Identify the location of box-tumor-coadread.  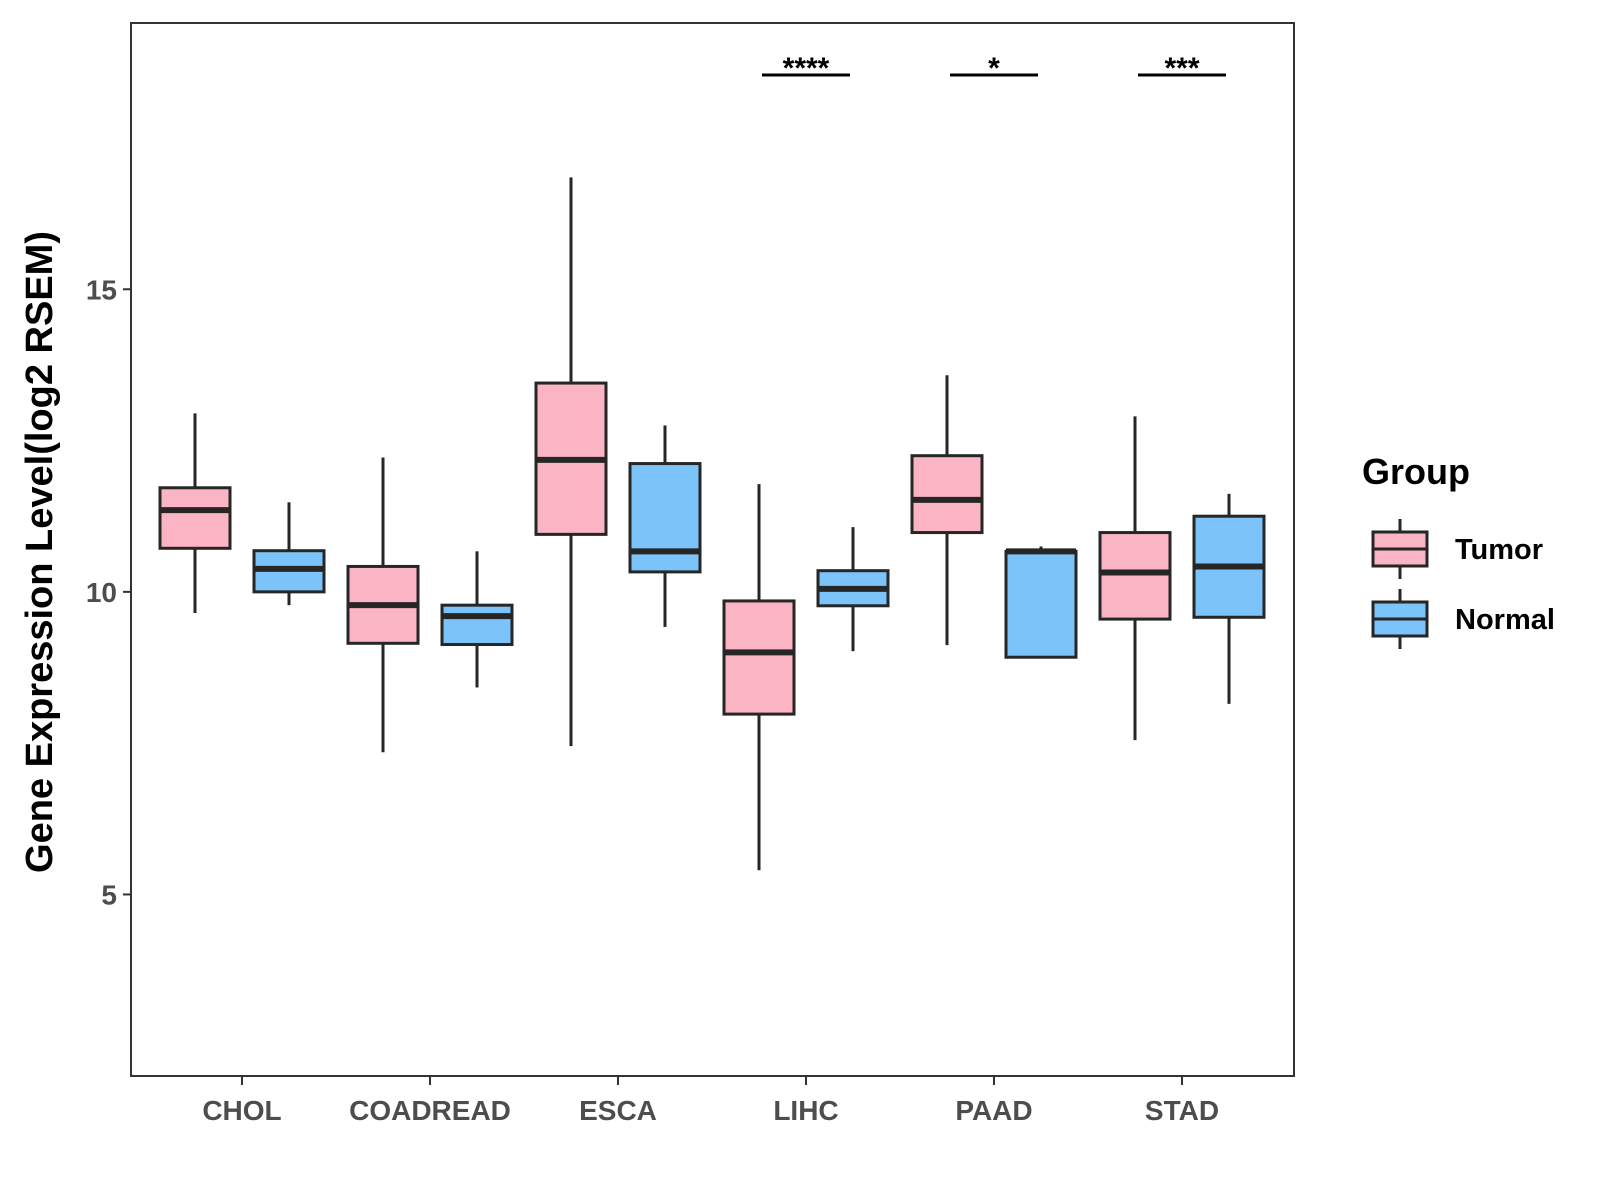
(383, 605).